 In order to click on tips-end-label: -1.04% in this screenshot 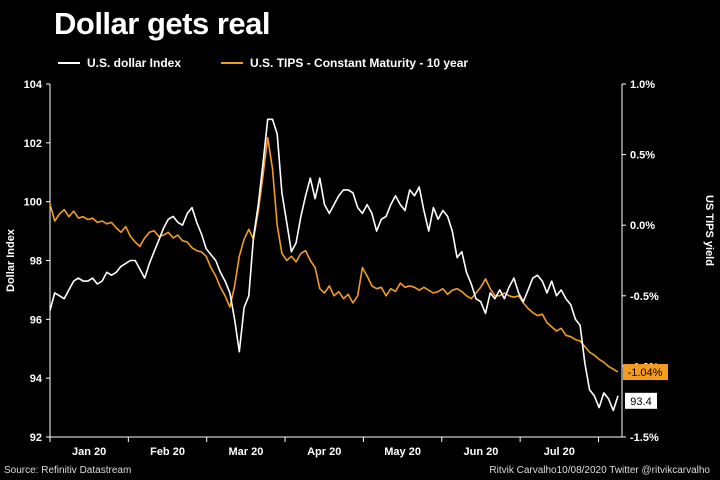, I will do `click(645, 373)`.